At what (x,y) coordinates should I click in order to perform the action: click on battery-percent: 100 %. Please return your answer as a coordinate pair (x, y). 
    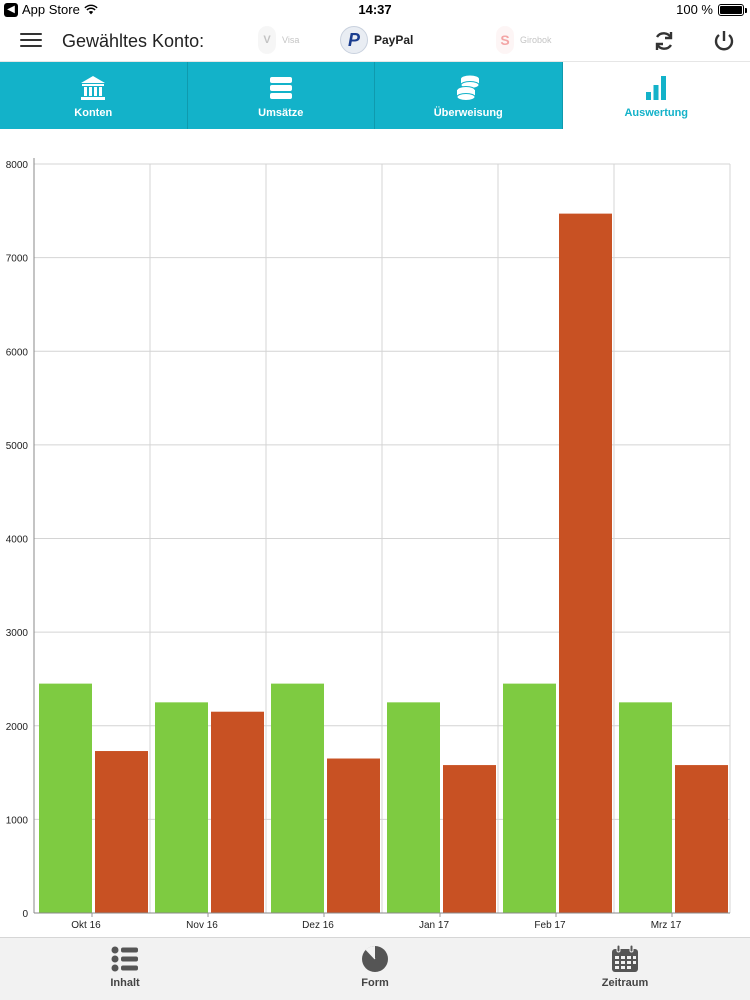
    Looking at the image, I should click on (694, 9).